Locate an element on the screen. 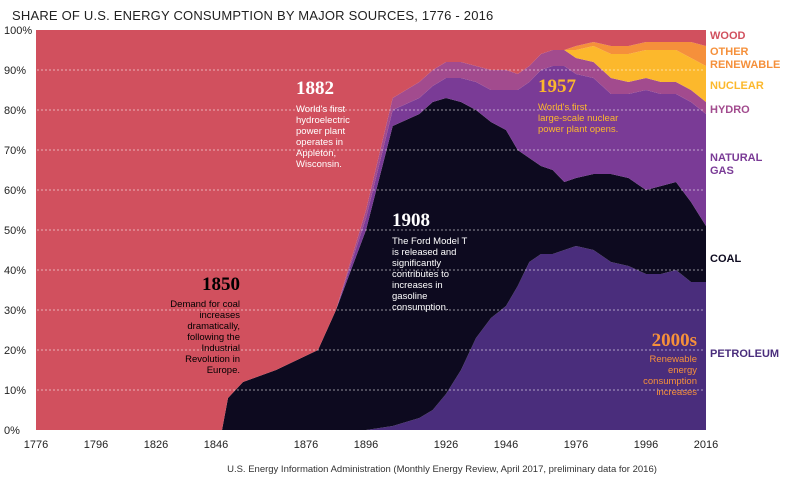 This screenshot has width=796, height=485. annotation-line: is released and is located at coordinates (424, 252).